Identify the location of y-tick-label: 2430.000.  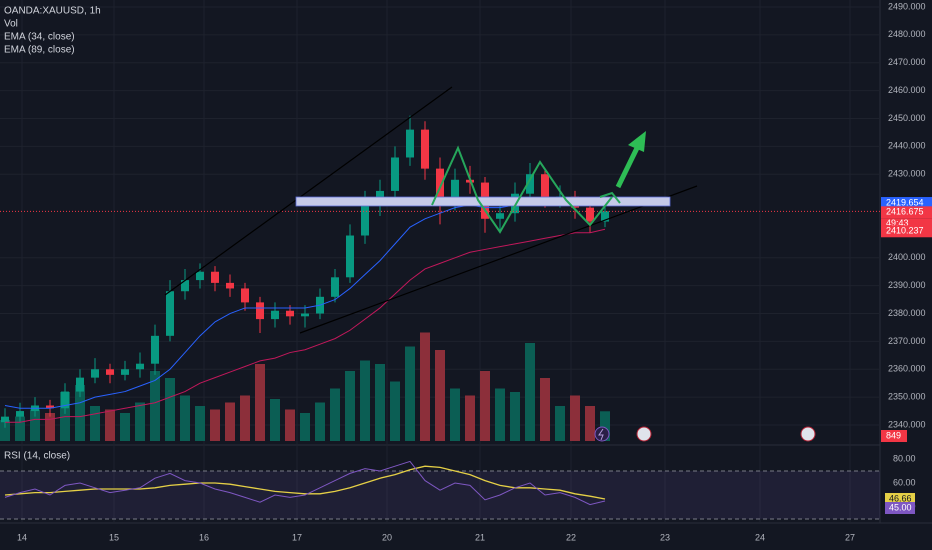
(907, 174).